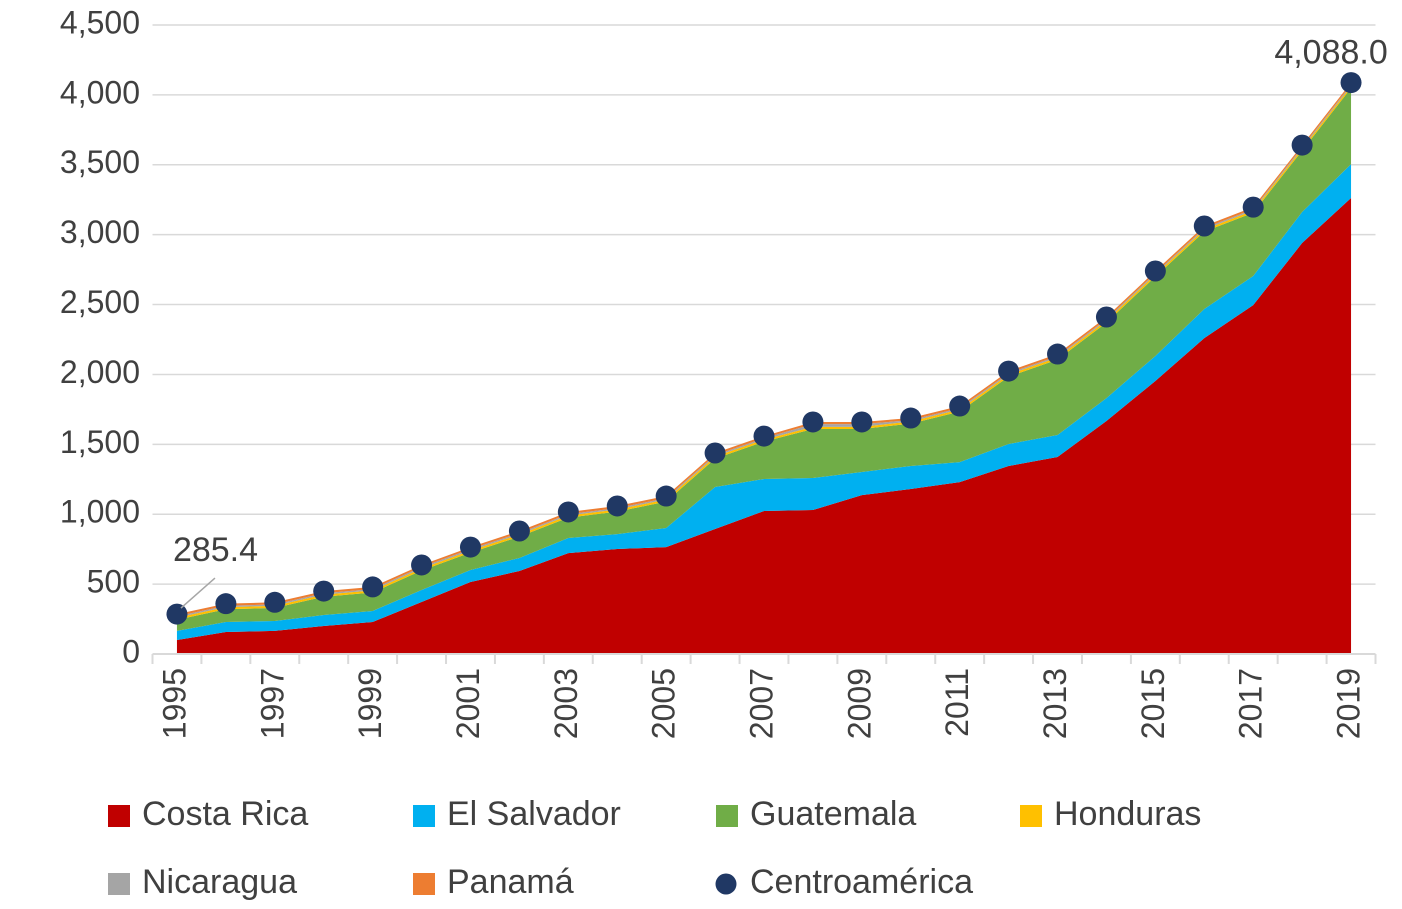  What do you see at coordinates (534, 814) in the screenshot?
I see `legend-label: El Salvador` at bounding box center [534, 814].